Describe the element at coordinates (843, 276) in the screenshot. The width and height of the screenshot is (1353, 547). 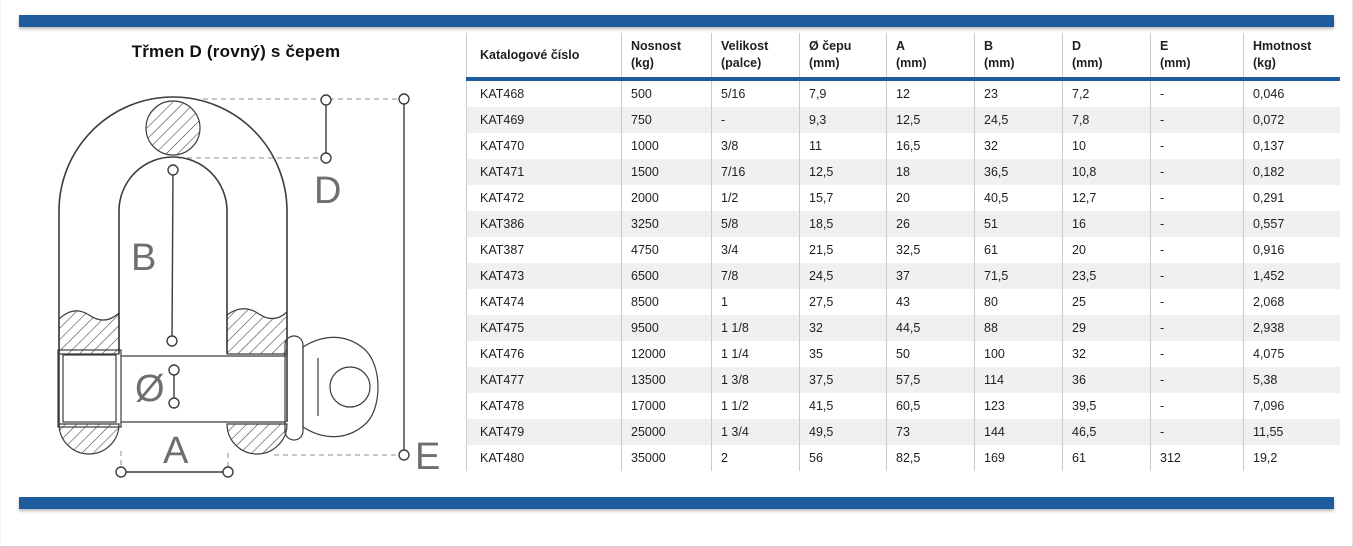
I see `table-cell: 24,5` at that location.